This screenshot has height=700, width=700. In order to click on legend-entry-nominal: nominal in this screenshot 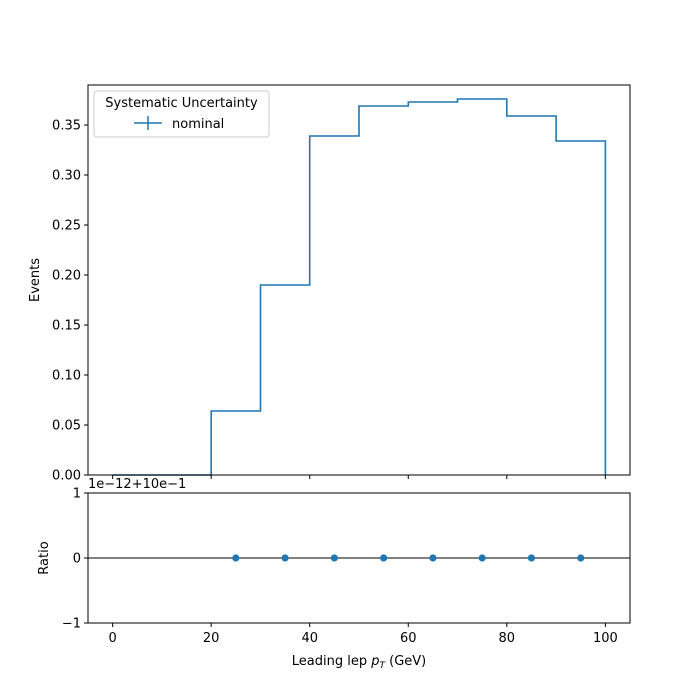, I will do `click(198, 124)`.